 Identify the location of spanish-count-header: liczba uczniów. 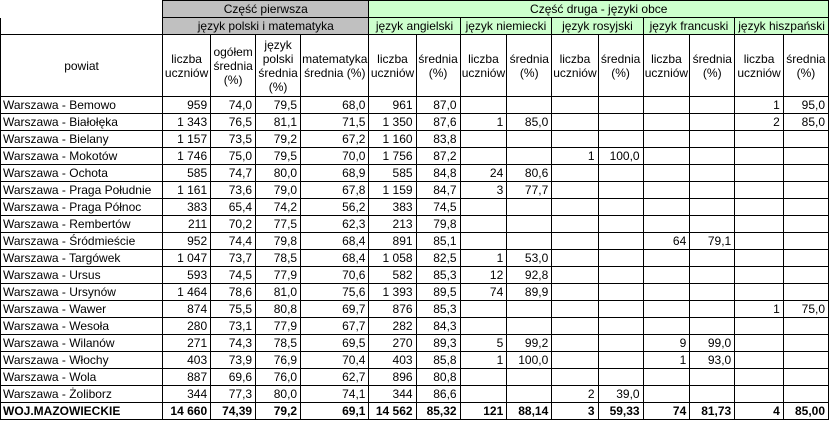
(759, 65).